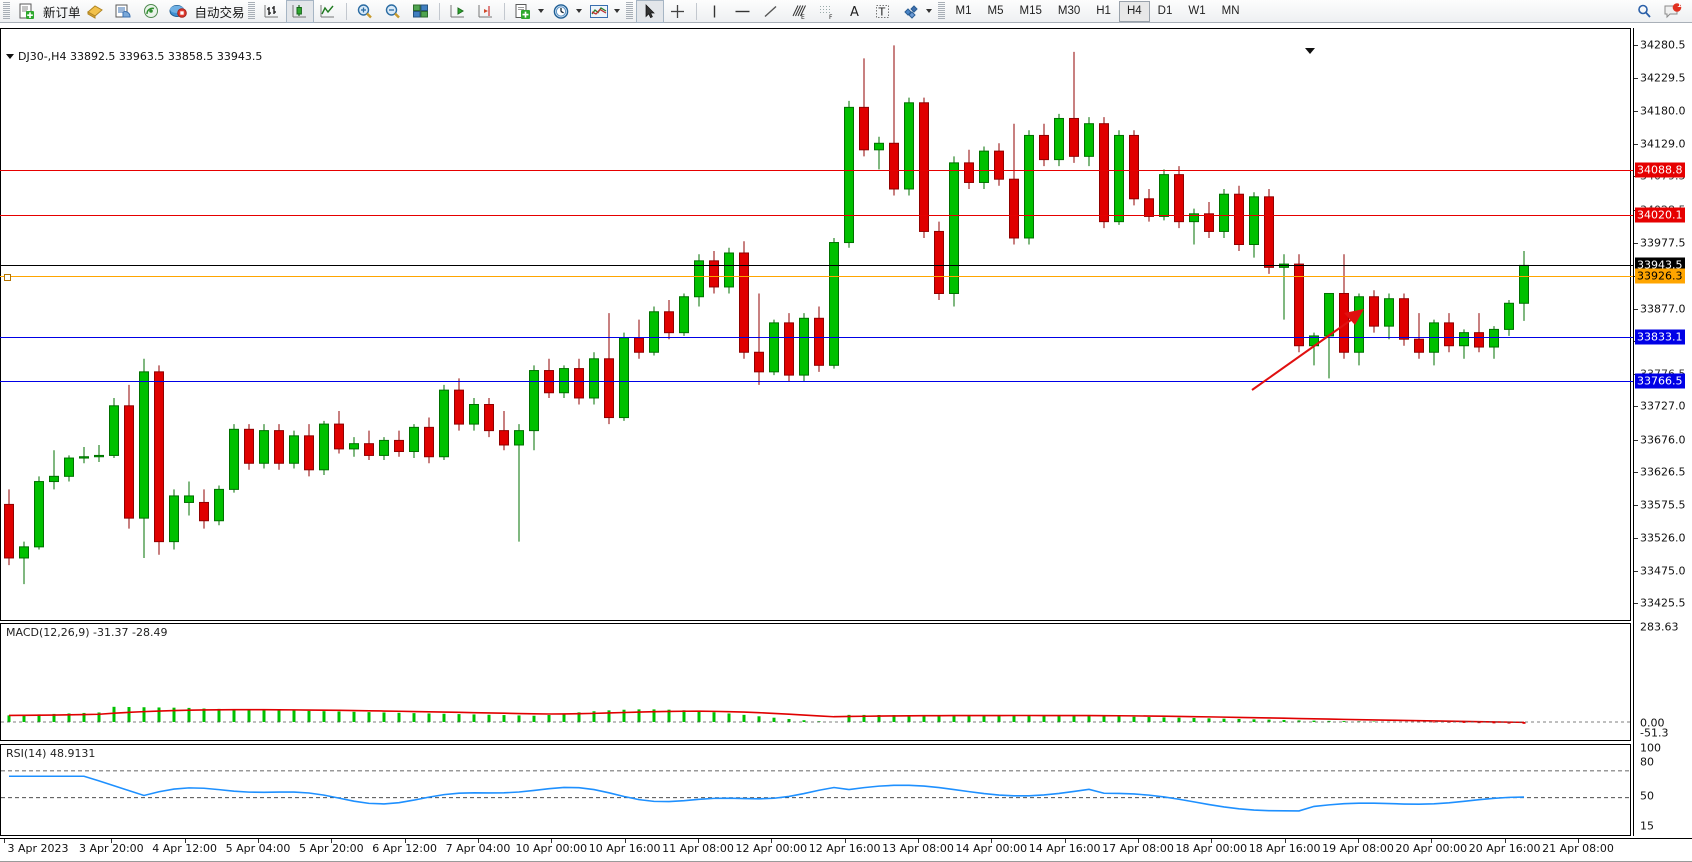  I want to click on search-icon-button, so click(1644, 11).